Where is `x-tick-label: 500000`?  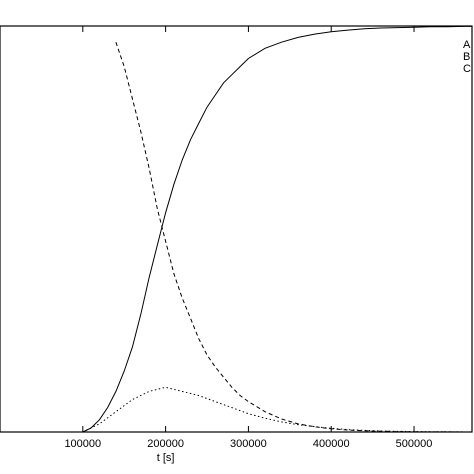
x-tick-label: 500000 is located at coordinates (414, 444).